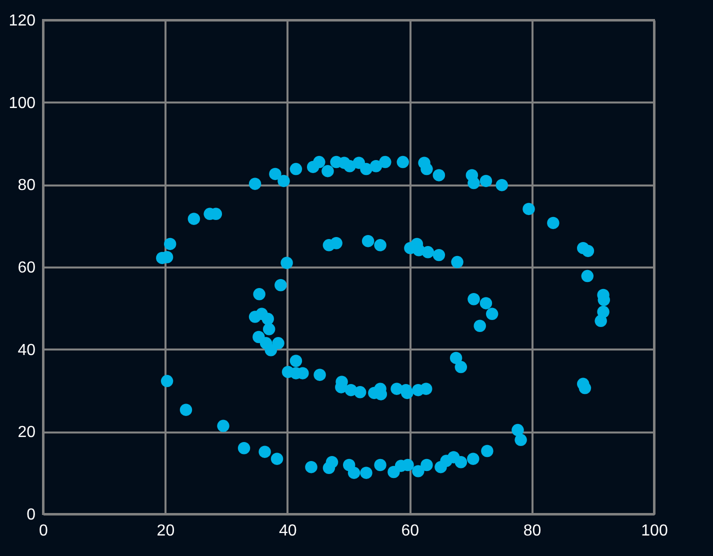  What do you see at coordinates (27, 350) in the screenshot?
I see `y-tick-label: 40` at bounding box center [27, 350].